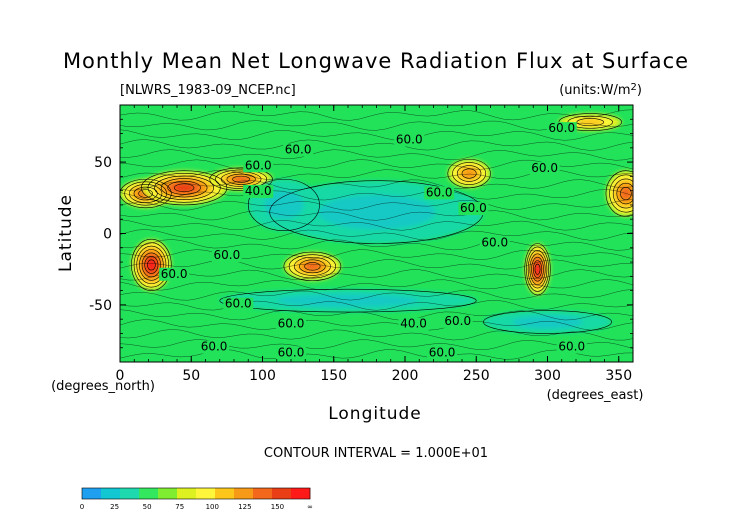  I want to click on y-tick-label: 0, so click(107, 235).